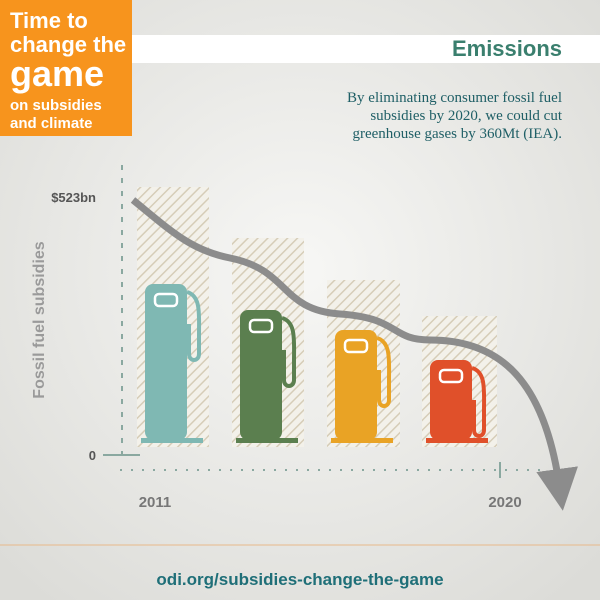 The height and width of the screenshot is (600, 600). What do you see at coordinates (92, 455) in the screenshot?
I see `y-bottom-label: 0` at bounding box center [92, 455].